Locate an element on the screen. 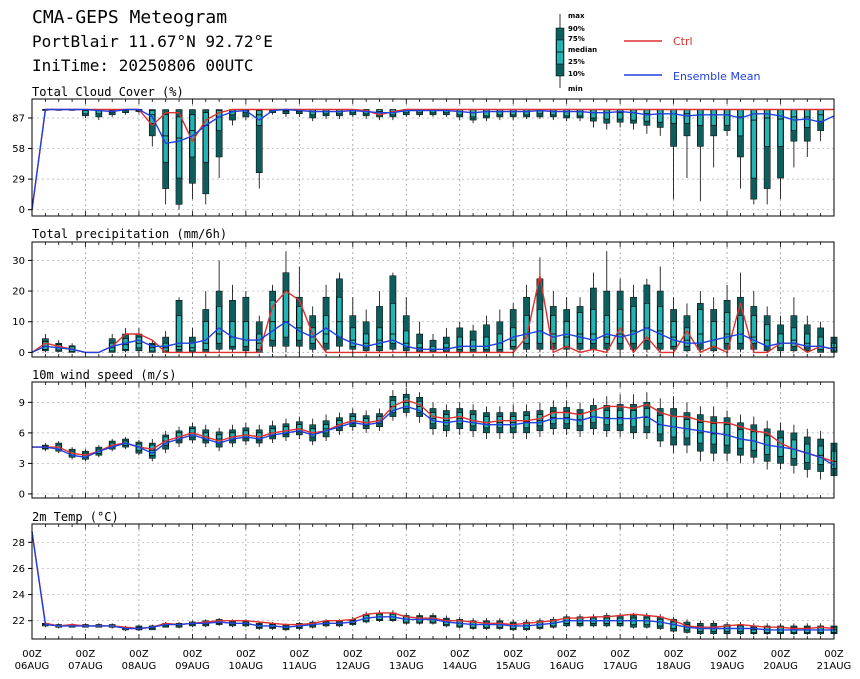 The image size is (860, 679). legend-box-label: 25% is located at coordinates (576, 62).